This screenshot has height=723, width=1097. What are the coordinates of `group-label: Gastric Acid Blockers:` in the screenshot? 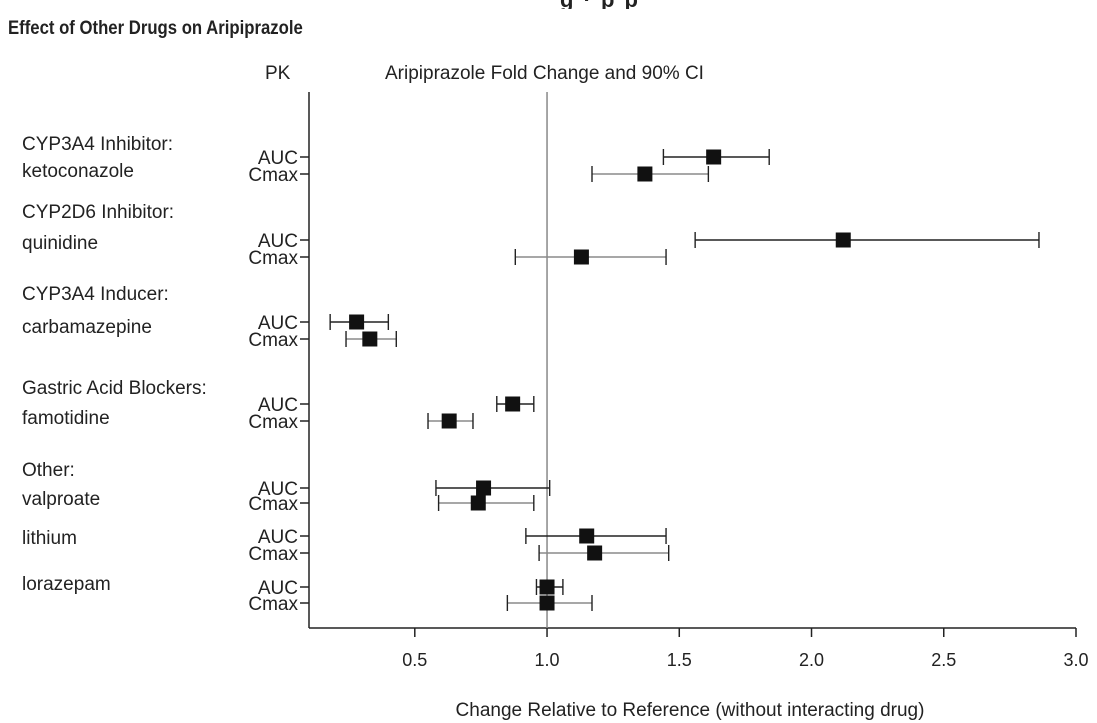 It's located at (114, 388).